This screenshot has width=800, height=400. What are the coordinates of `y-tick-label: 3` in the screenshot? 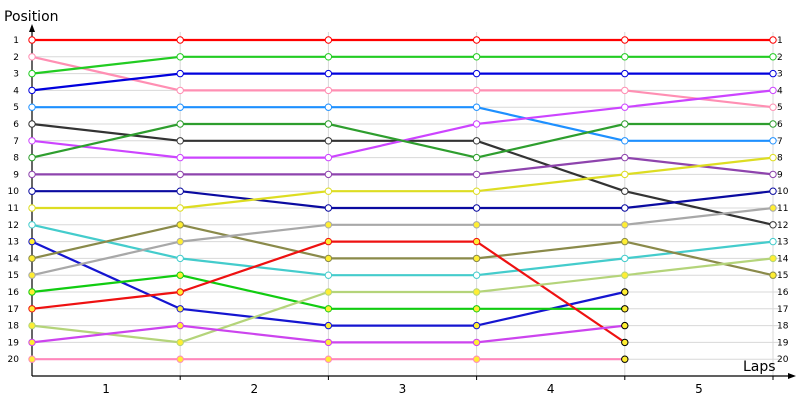 It's located at (16, 75).